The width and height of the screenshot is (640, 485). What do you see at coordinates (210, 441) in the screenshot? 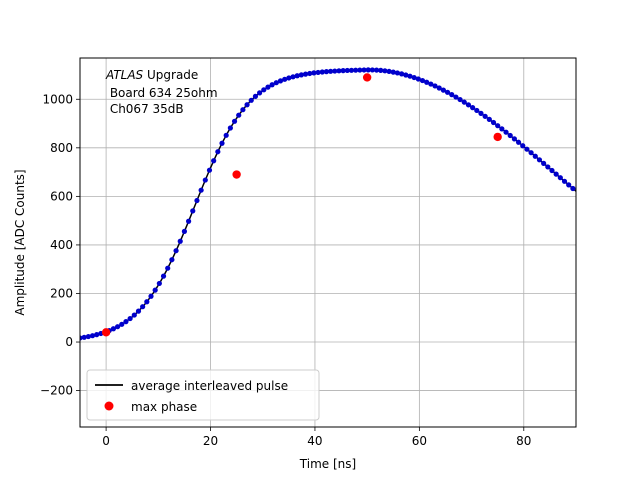
I see `x-tick-label: 20` at bounding box center [210, 441].